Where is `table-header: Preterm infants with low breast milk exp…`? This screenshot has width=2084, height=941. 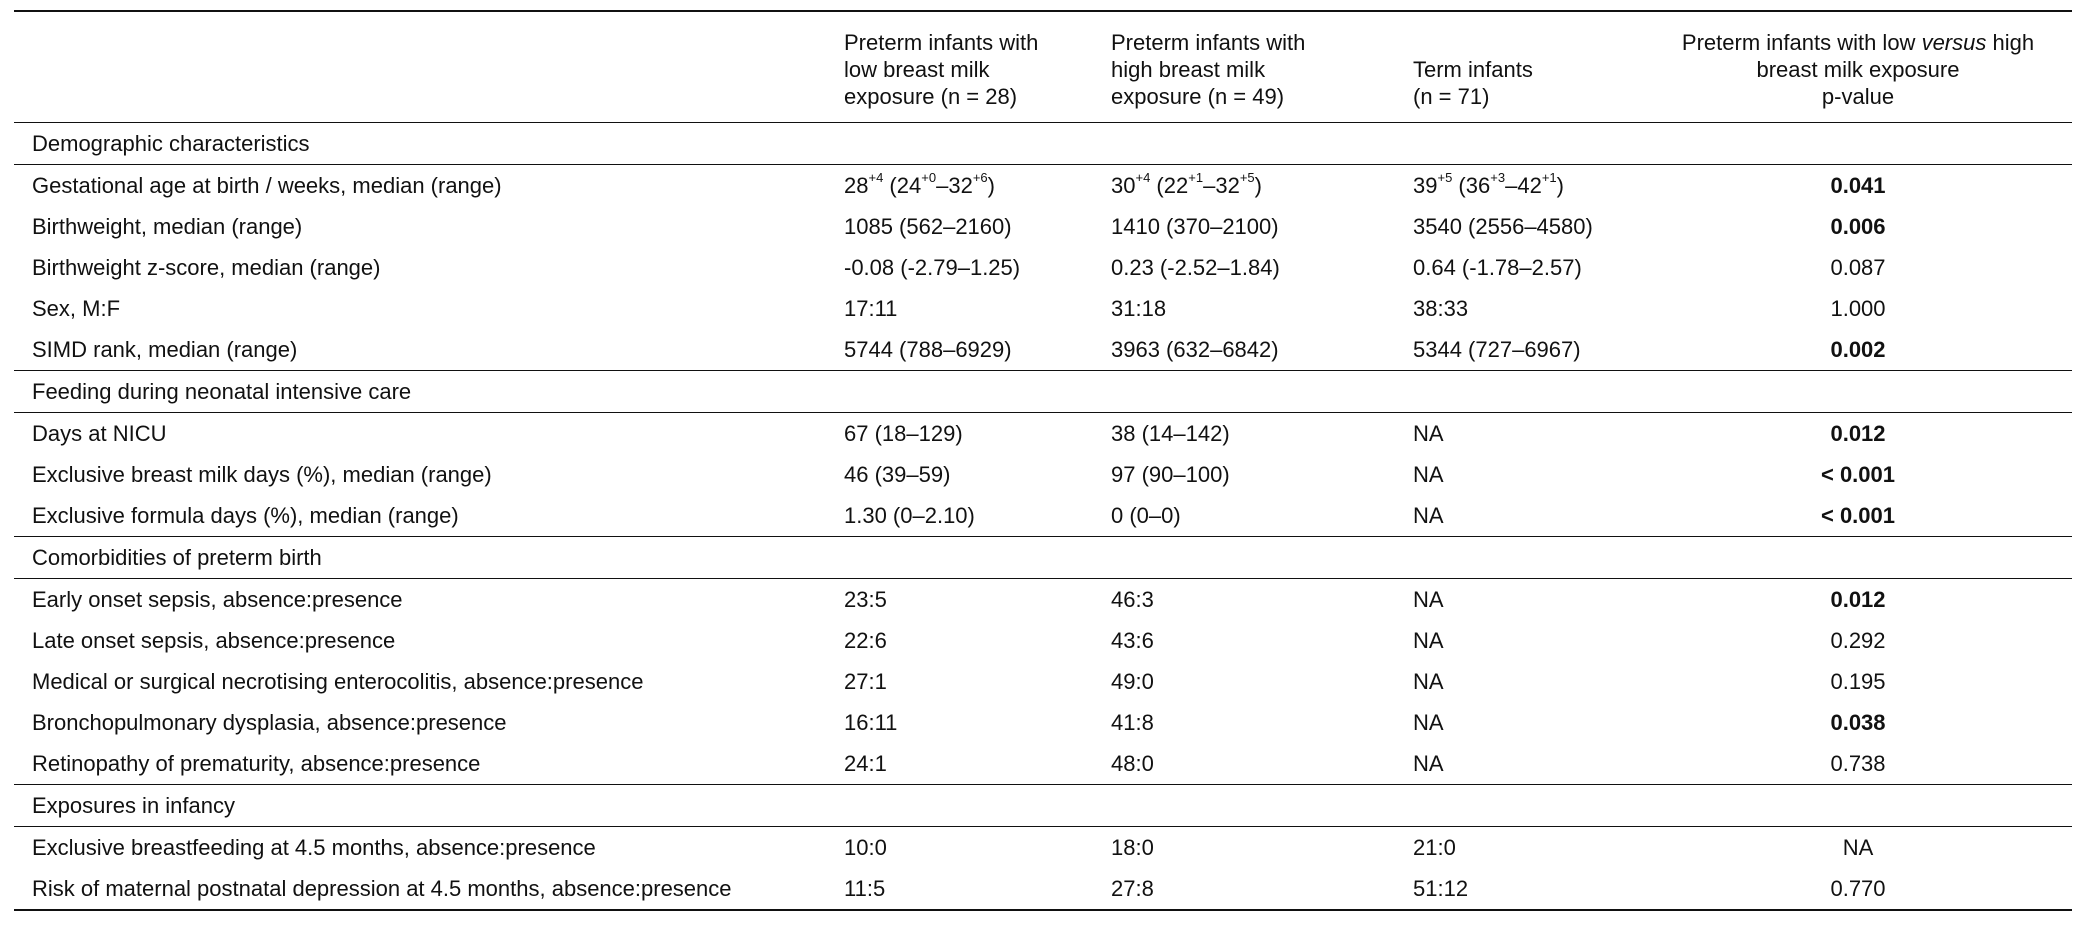 table-header: Preterm infants with low breast milk exp… is located at coordinates (1043, 66).